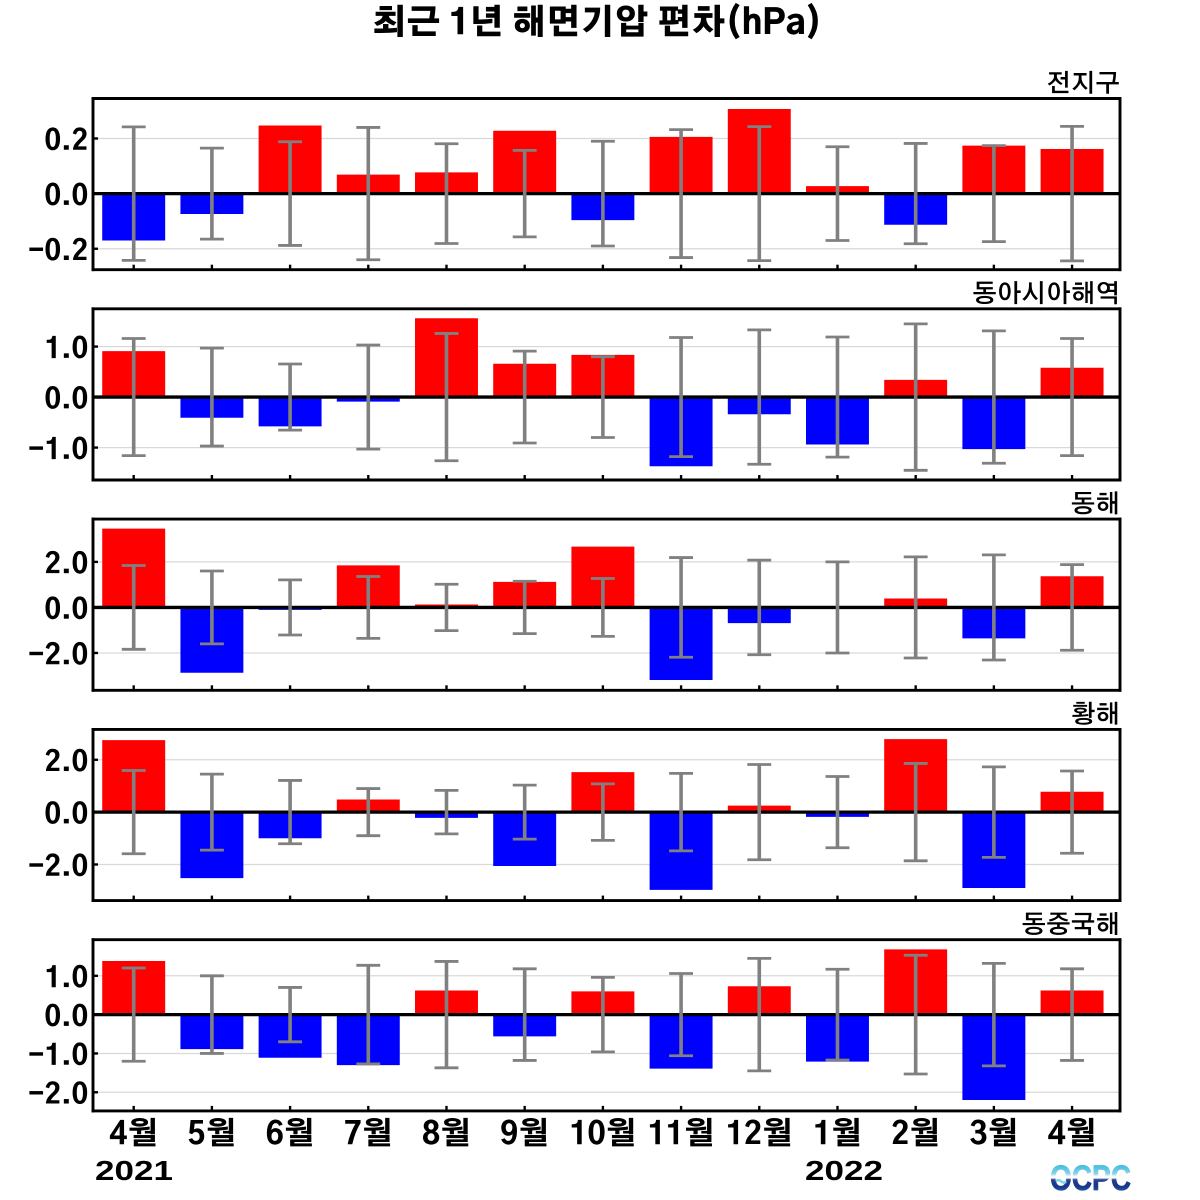  What do you see at coordinates (1090, 1178) in the screenshot?
I see `svg-text: OCPC` at bounding box center [1090, 1178].